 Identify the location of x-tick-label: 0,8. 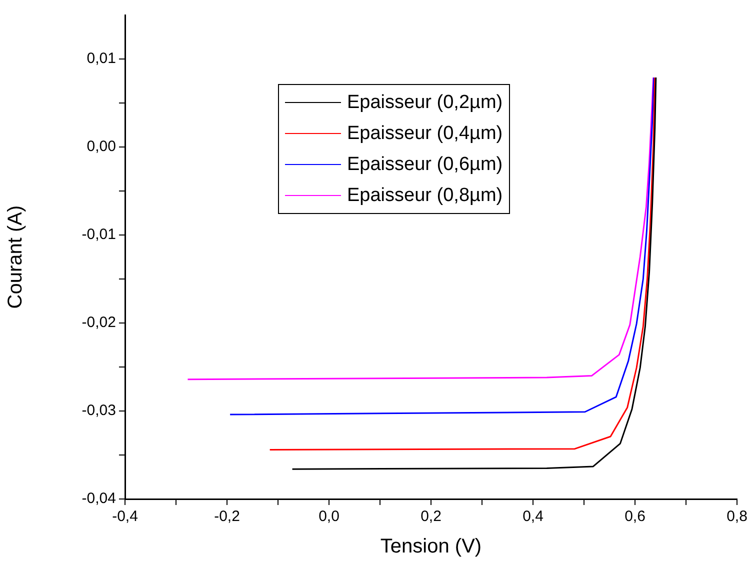
(737, 517).